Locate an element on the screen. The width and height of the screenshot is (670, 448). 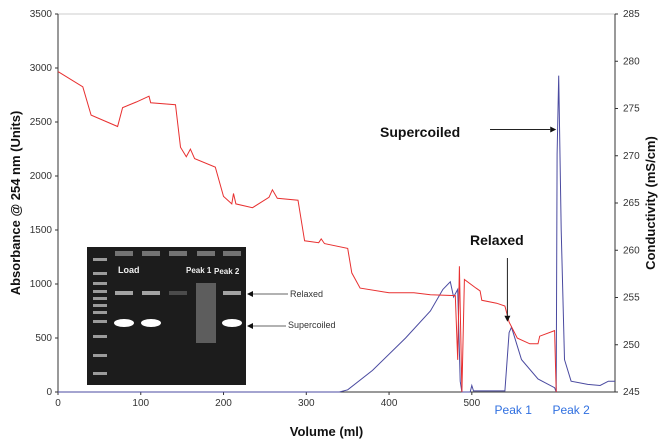
y-tick-label: 1000 is located at coordinates (41, 284).